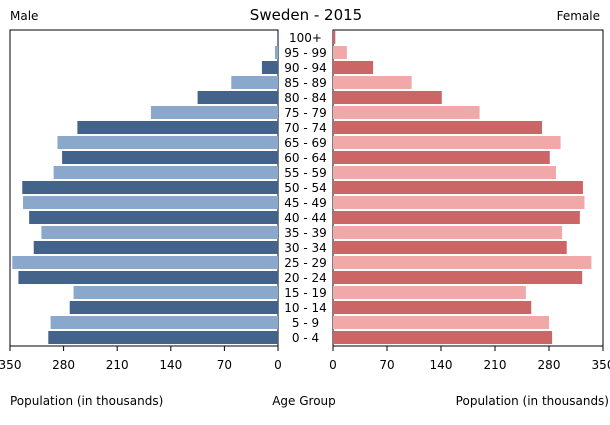 The image size is (610, 425). I want to click on age-group-label: 30 - 34, so click(305, 248).